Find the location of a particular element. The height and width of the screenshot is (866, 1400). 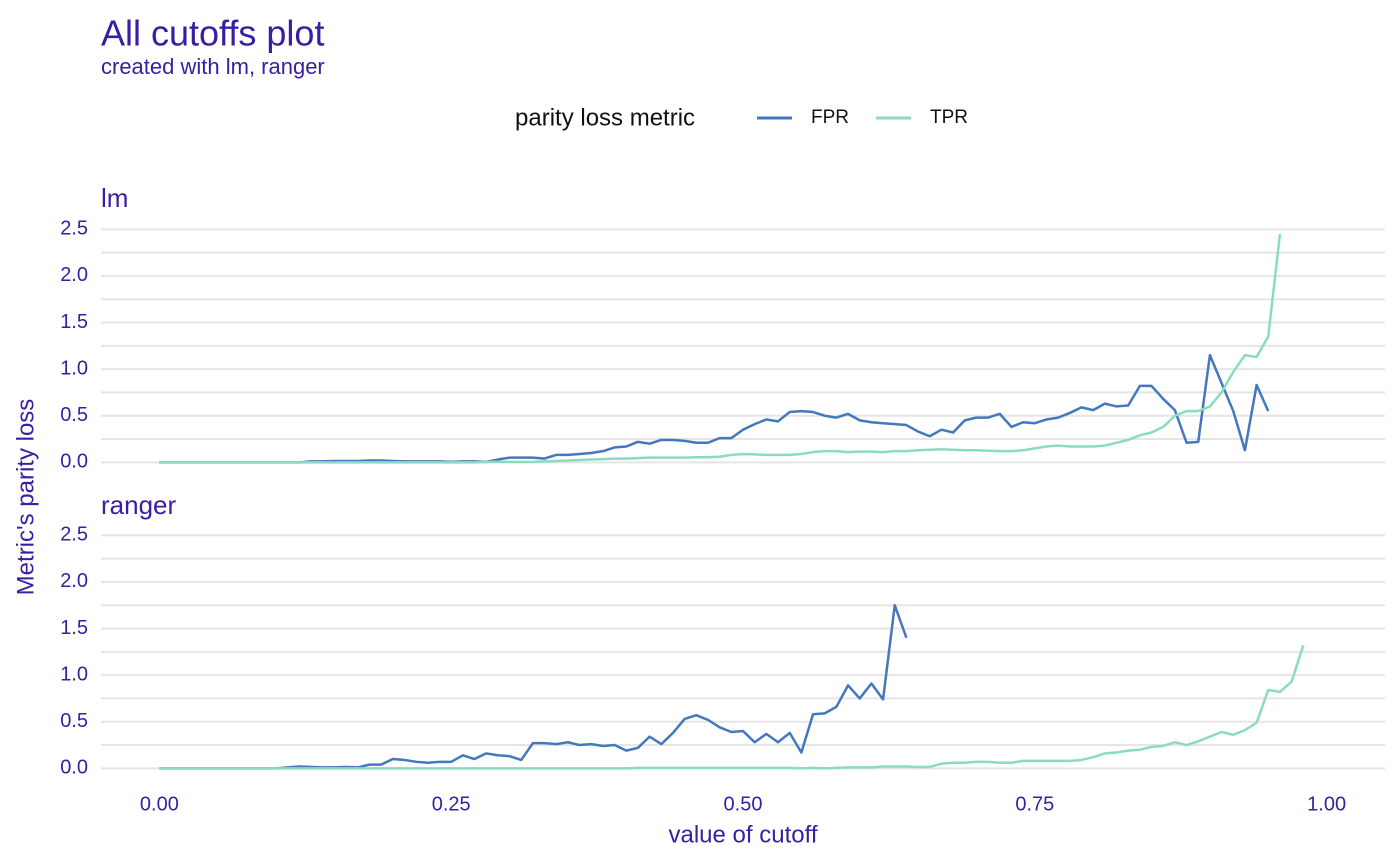

x-tick-label: 1.00 is located at coordinates (1326, 804).